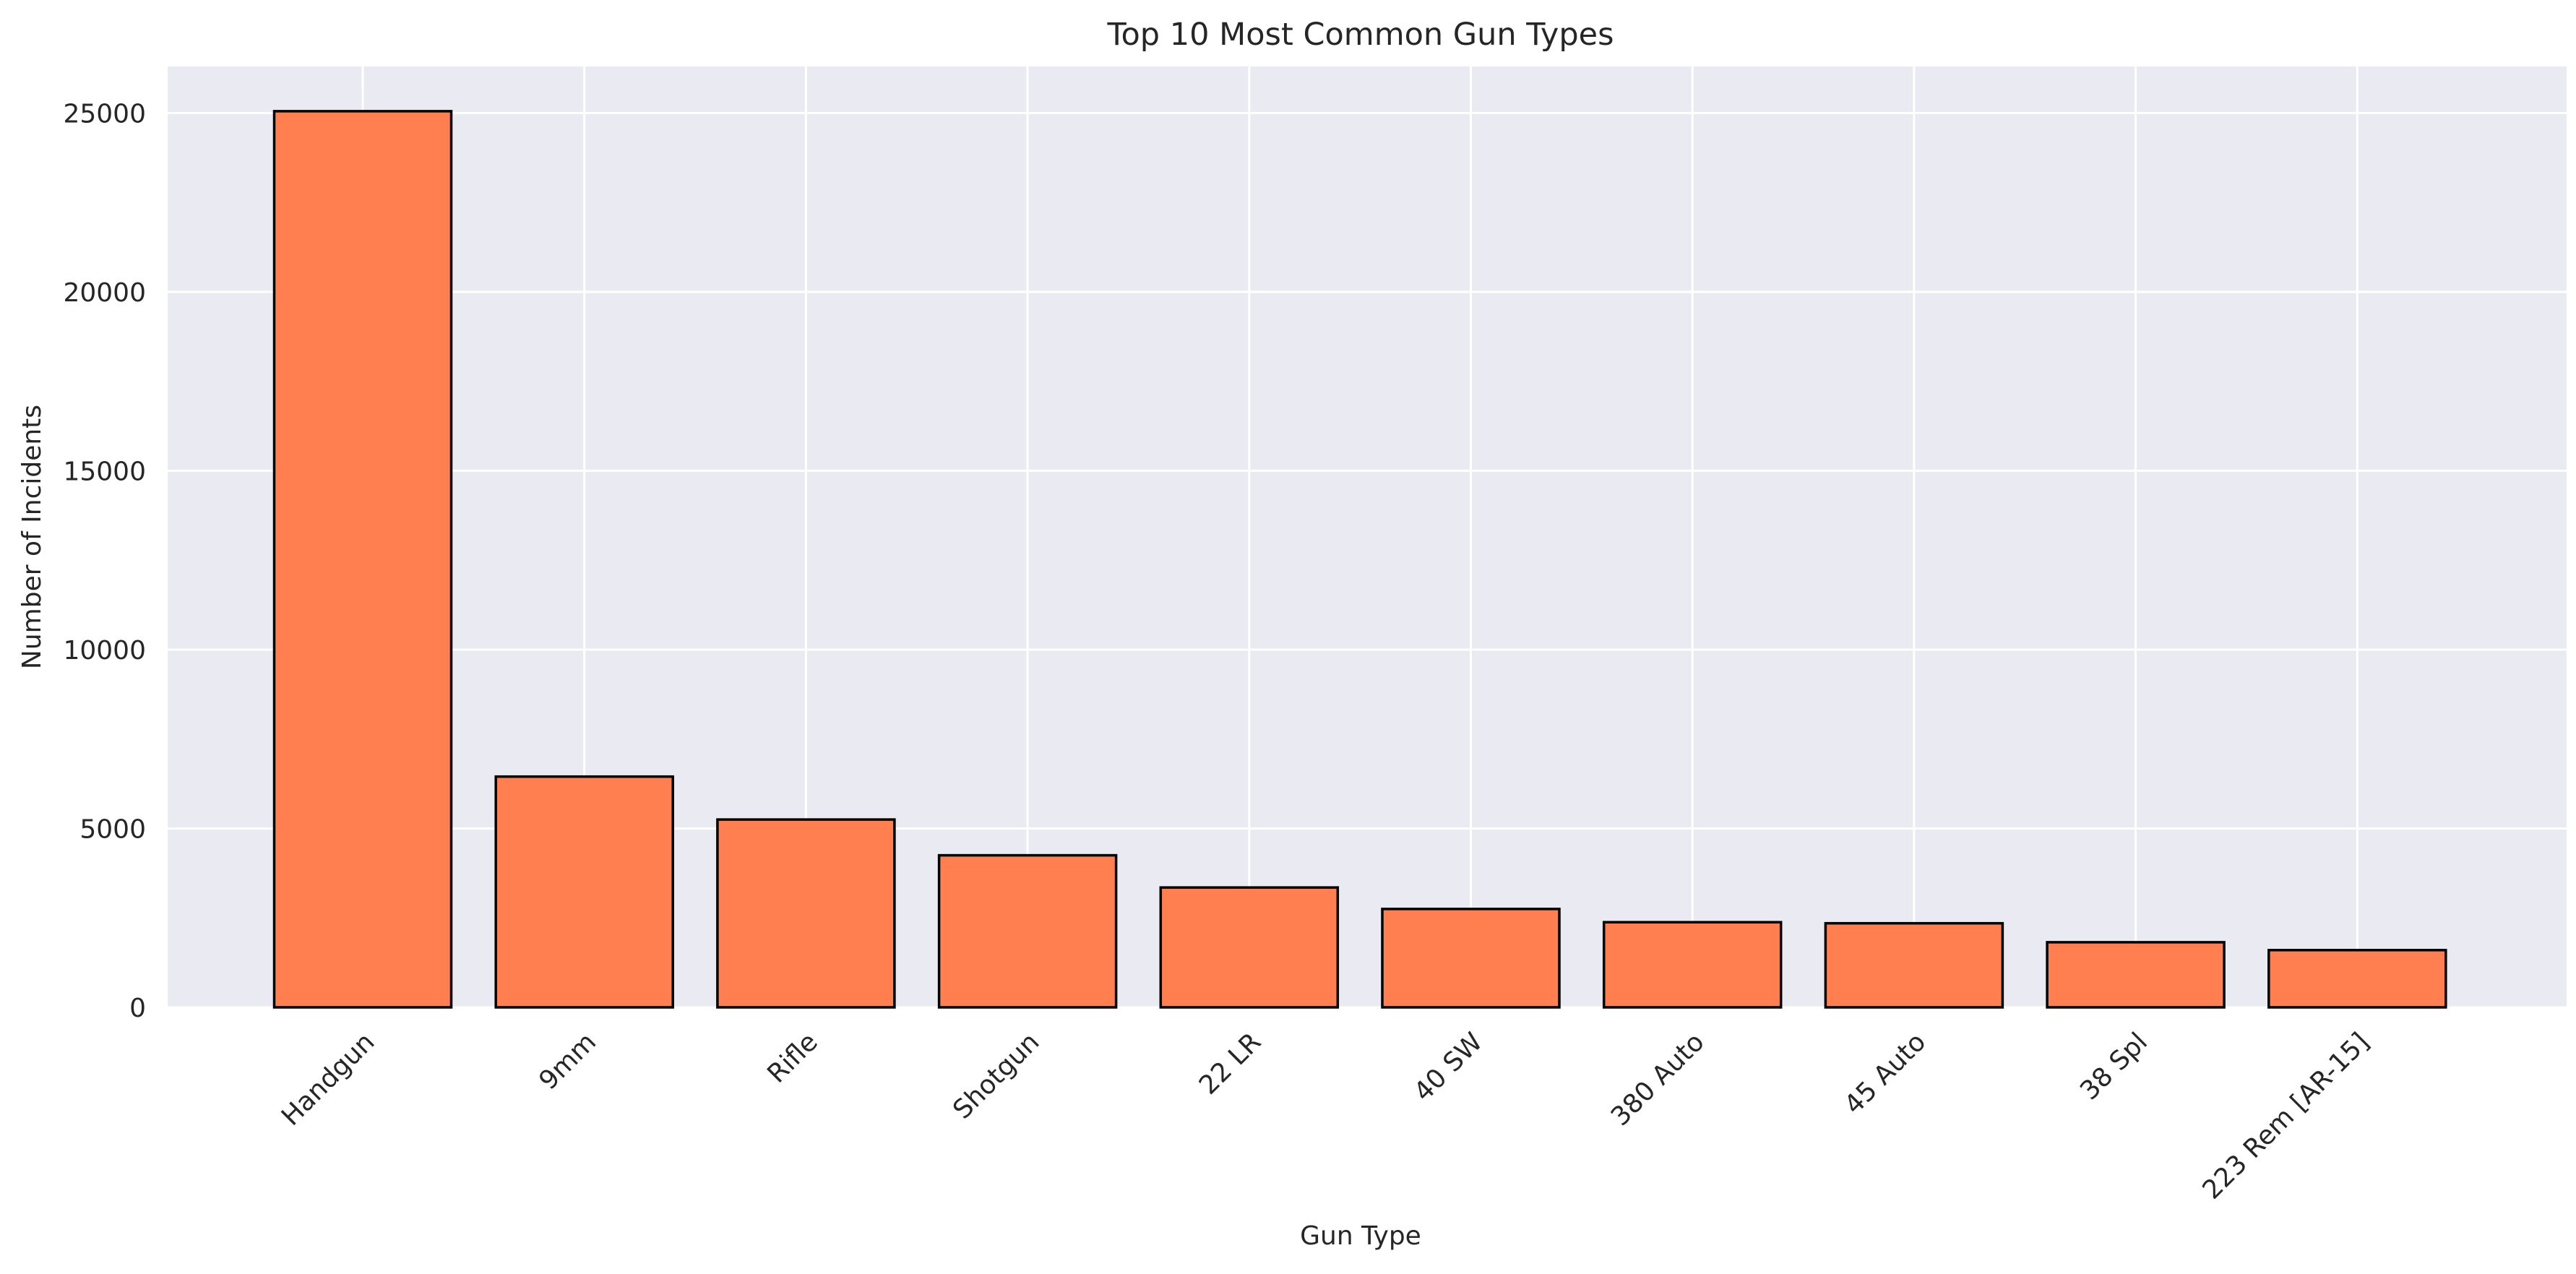 This screenshot has width=2576, height=1274. What do you see at coordinates (584, 892) in the screenshot?
I see `bar-9mm` at bounding box center [584, 892].